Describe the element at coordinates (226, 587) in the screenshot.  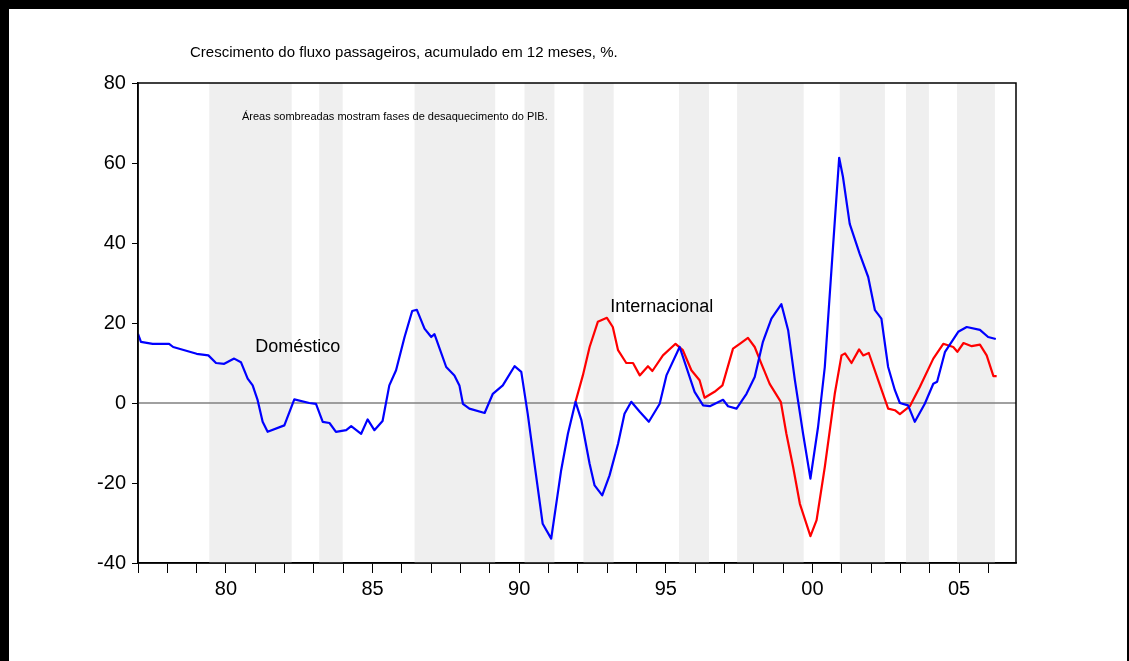
I see `x-tick-label: 80` at that location.